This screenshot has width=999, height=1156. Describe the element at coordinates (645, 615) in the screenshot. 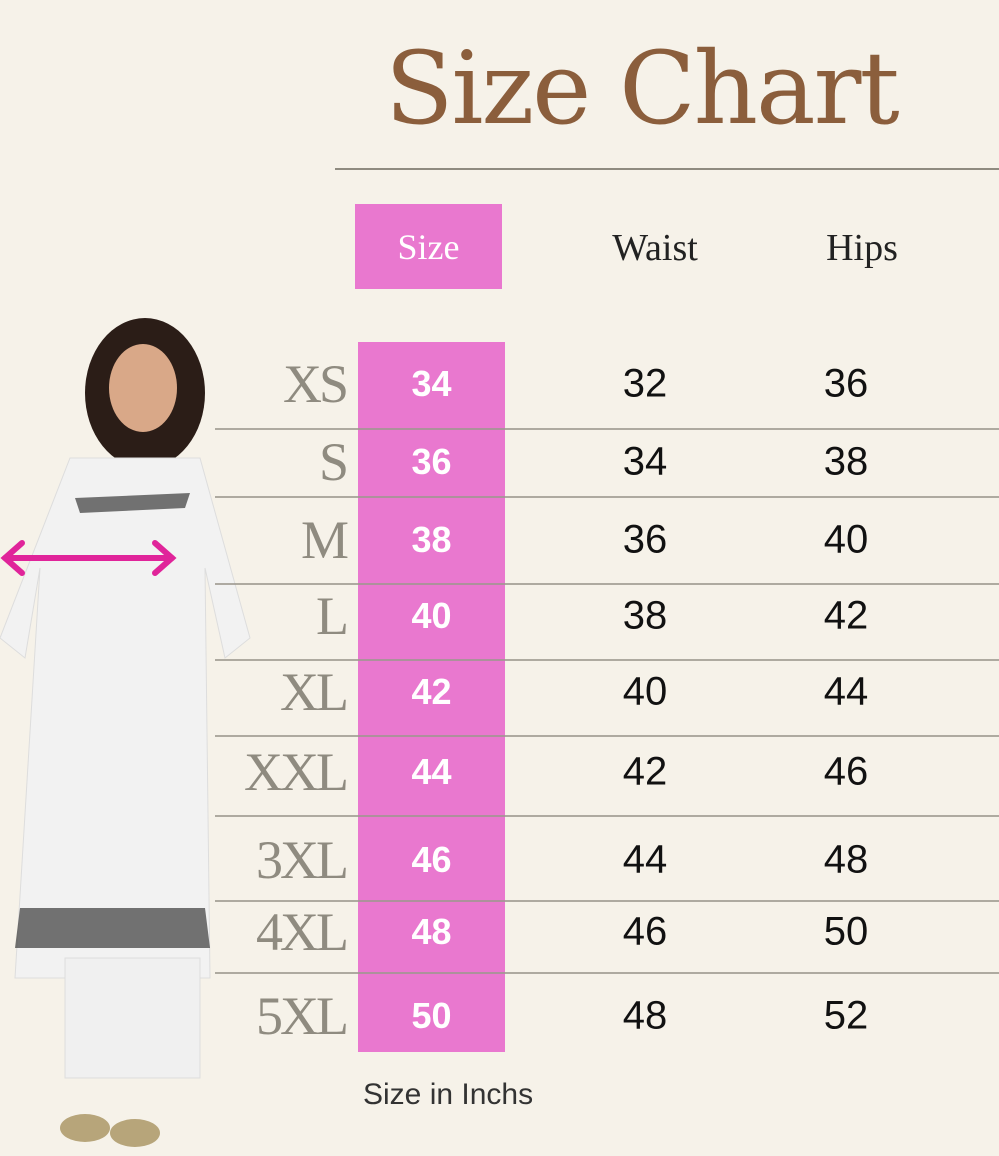

I see `row-waist: 38` at that location.